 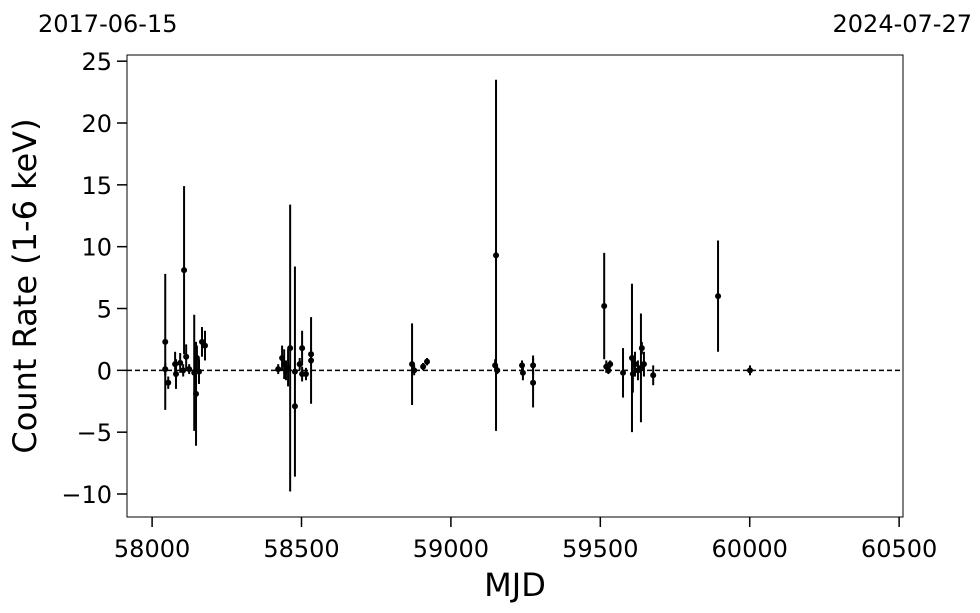 What do you see at coordinates (899, 549) in the screenshot?
I see `x-tick-label: 60500` at bounding box center [899, 549].